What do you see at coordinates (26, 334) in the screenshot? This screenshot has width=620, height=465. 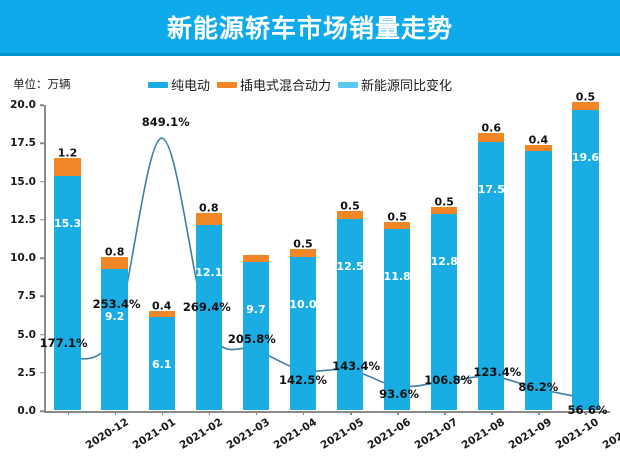 I see `y-axis-tick-label: 5.0` at bounding box center [26, 334].